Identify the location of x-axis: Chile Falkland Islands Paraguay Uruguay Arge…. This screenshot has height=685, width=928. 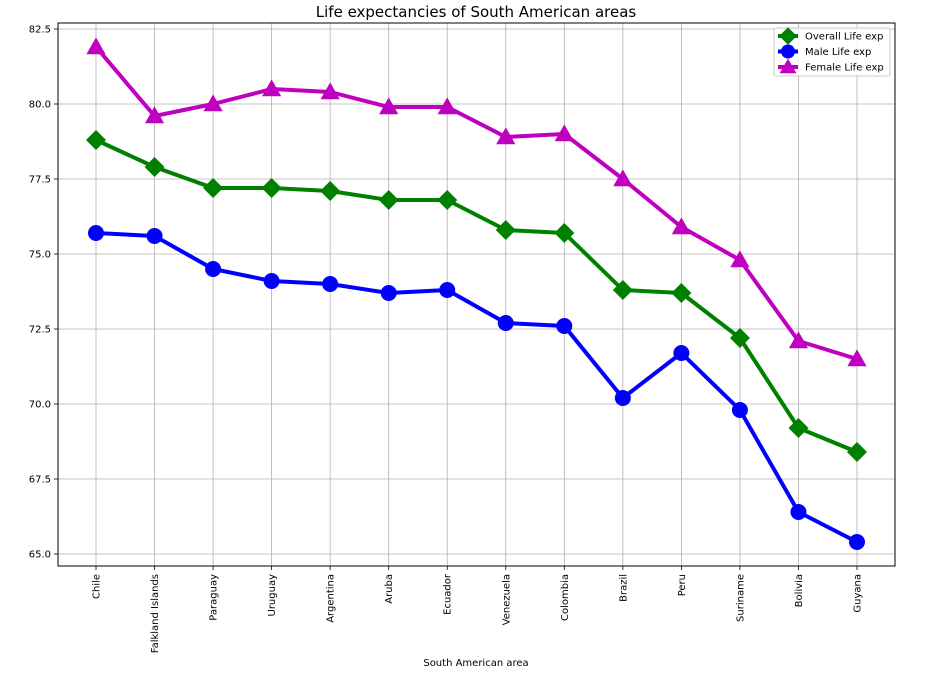
(478, 609).